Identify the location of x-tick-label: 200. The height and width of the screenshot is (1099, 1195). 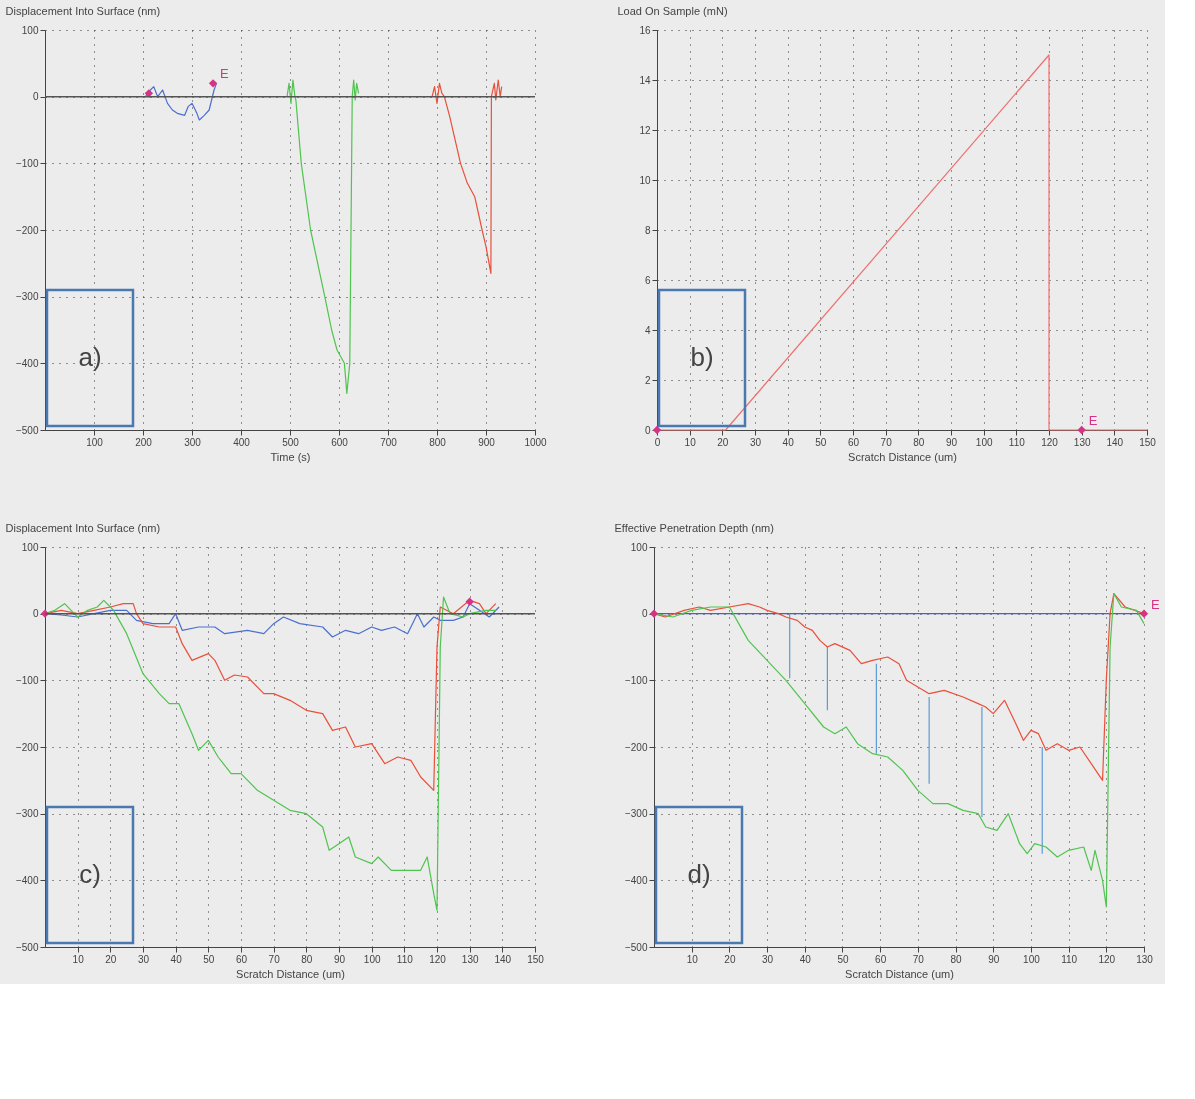
(144, 442).